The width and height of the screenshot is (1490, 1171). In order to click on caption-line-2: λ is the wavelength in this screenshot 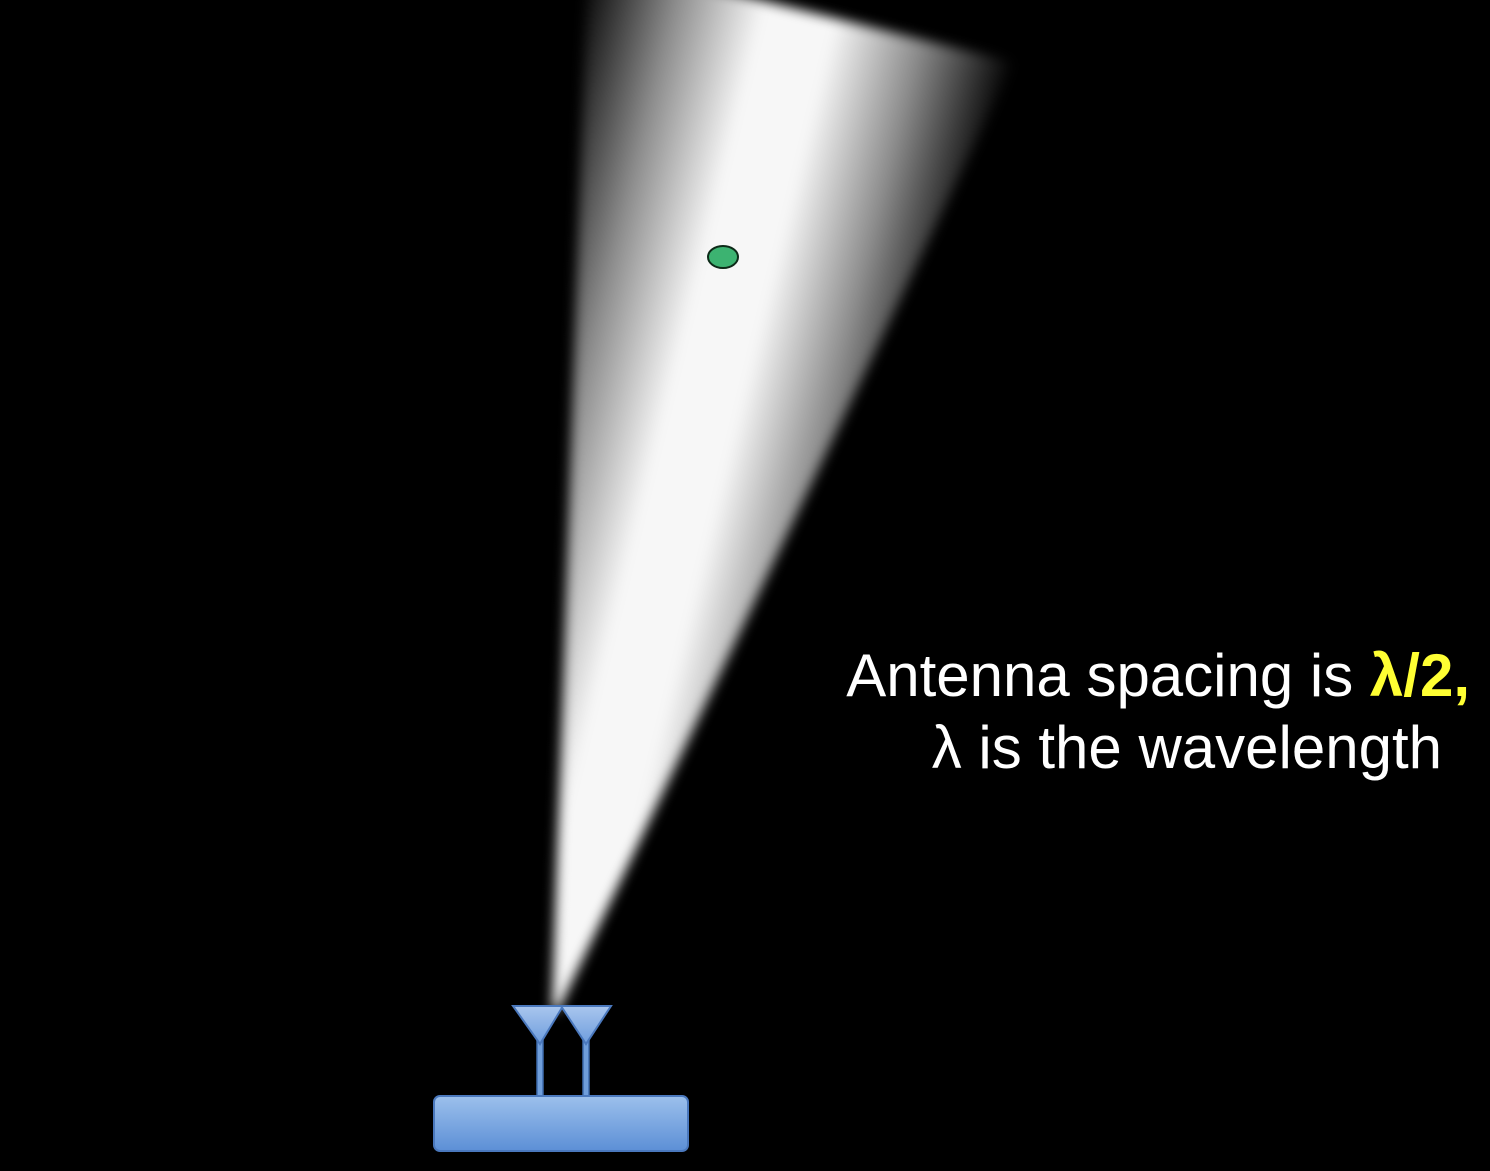, I will do `click(1186, 747)`.